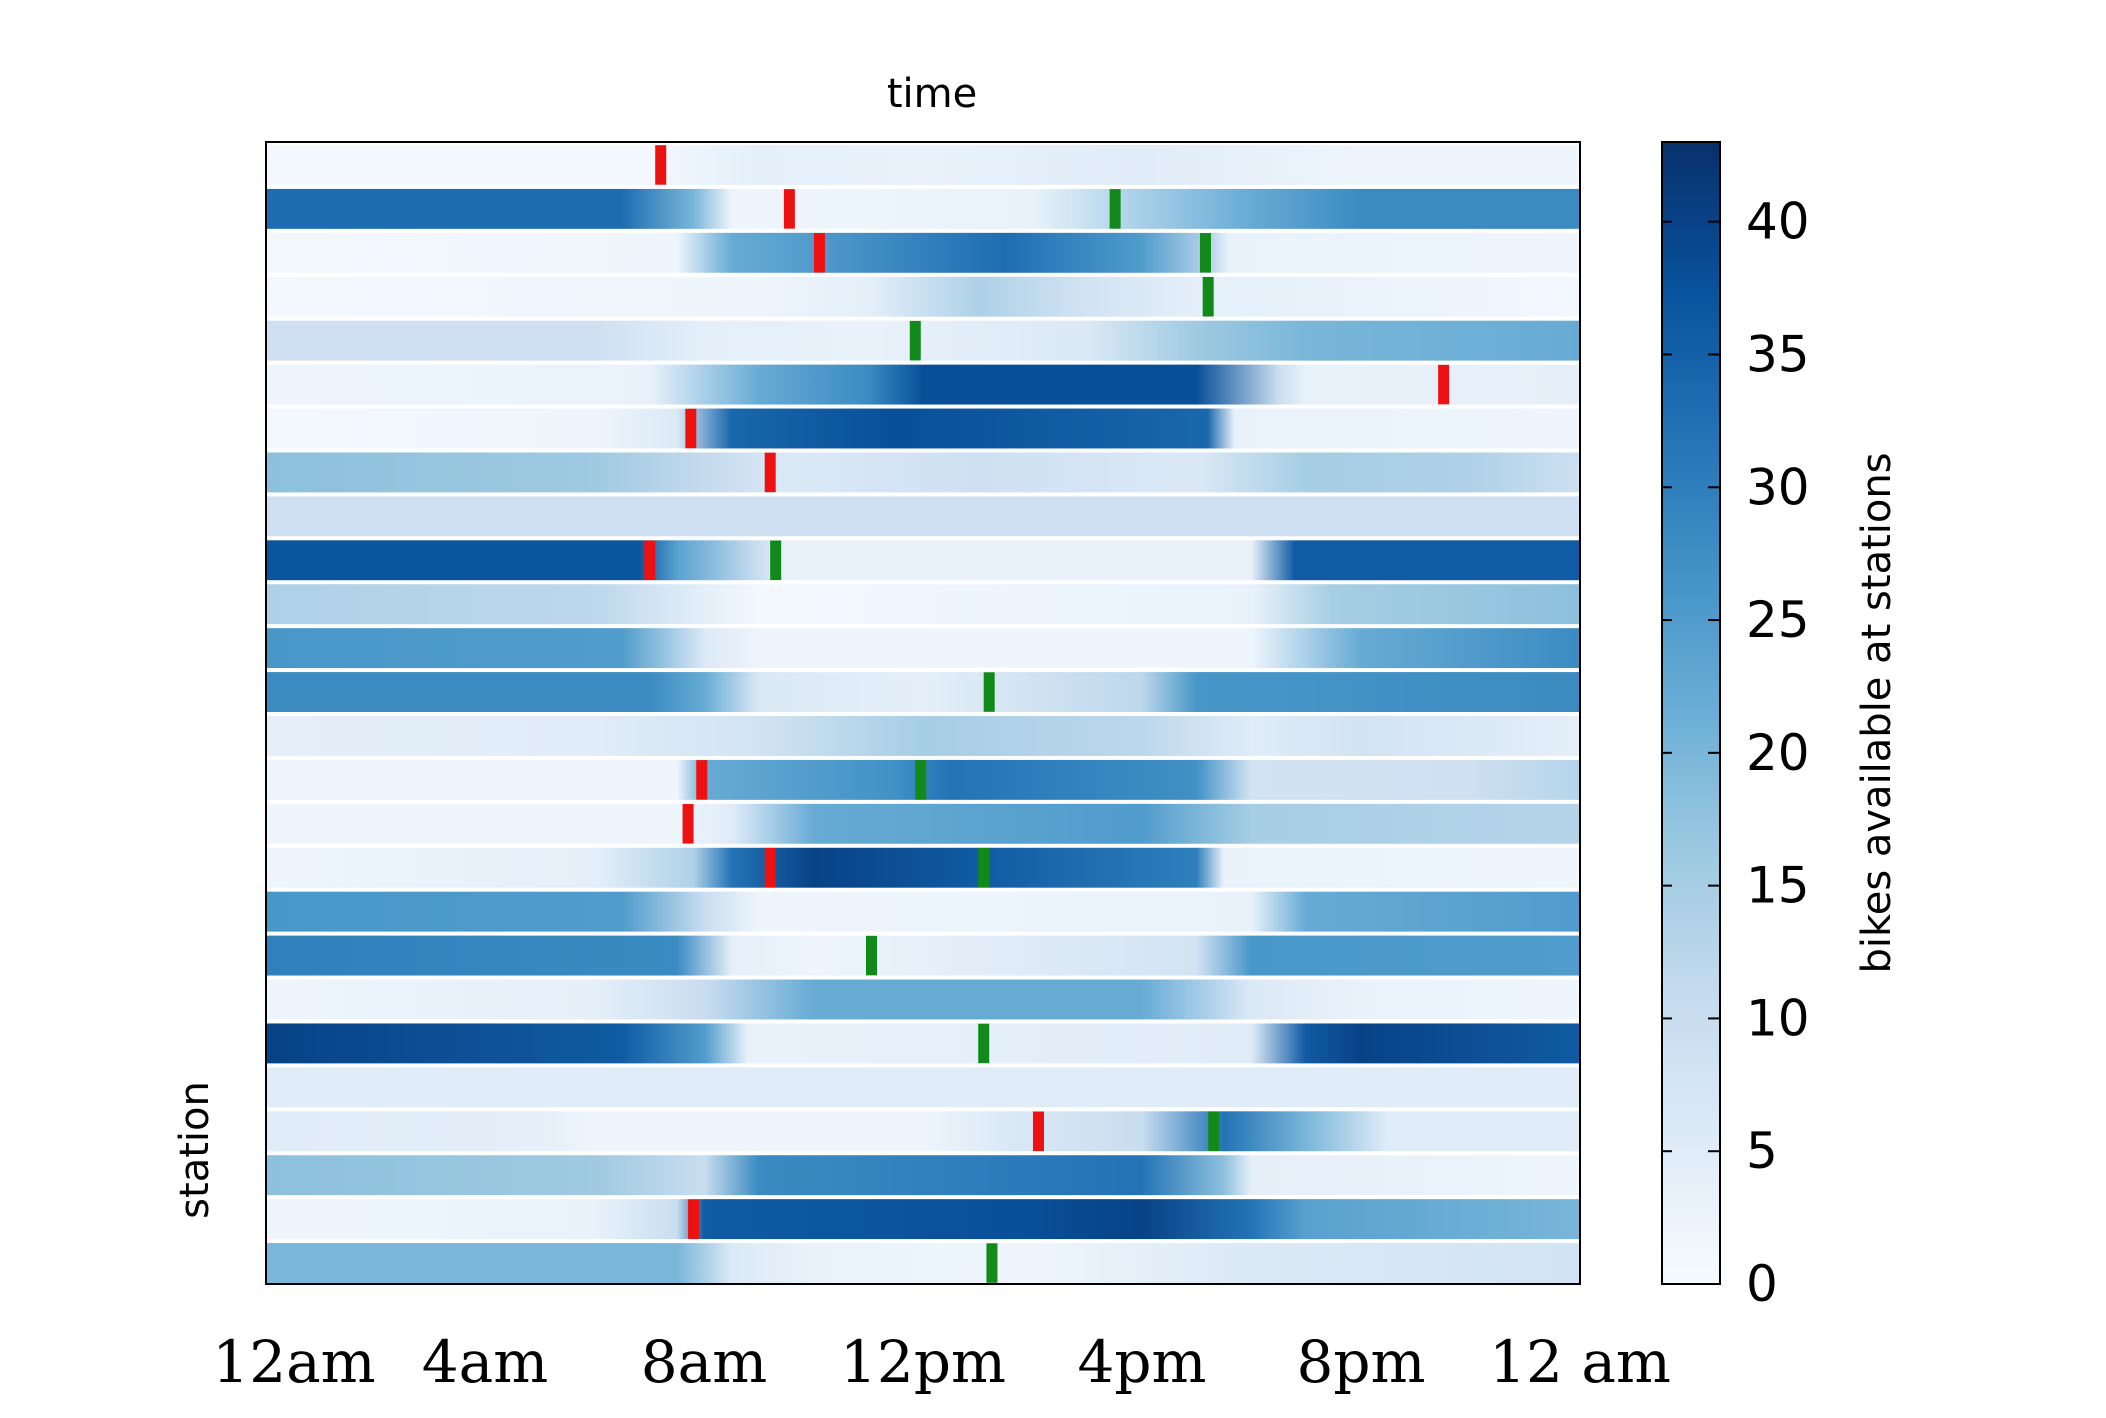  Describe the element at coordinates (1778, 222) in the screenshot. I see `colorbar-tick-label: 40` at that location.